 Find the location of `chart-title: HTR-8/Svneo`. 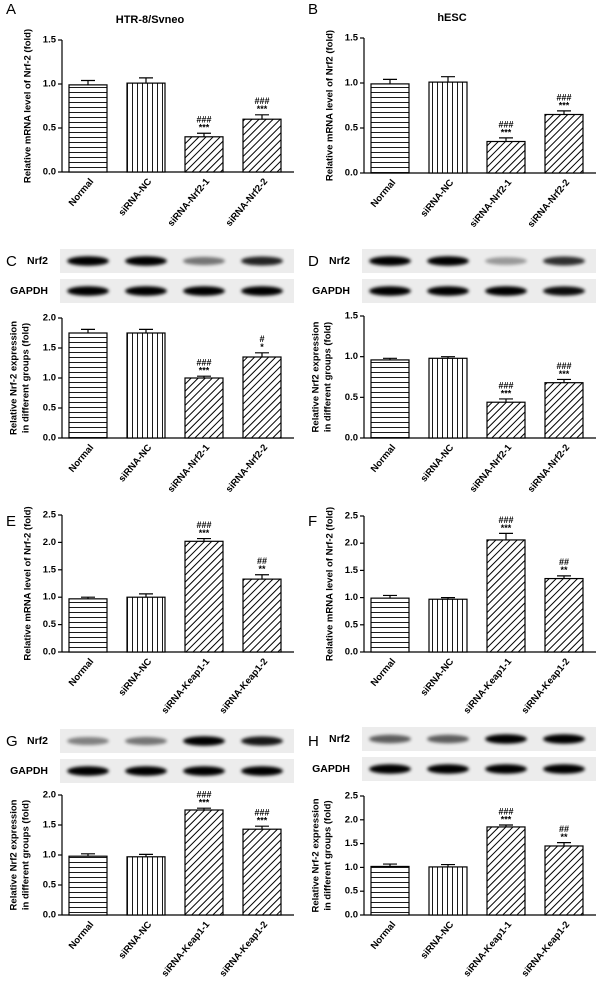

chart-title: HTR-8/Svneo is located at coordinates (150, 20).